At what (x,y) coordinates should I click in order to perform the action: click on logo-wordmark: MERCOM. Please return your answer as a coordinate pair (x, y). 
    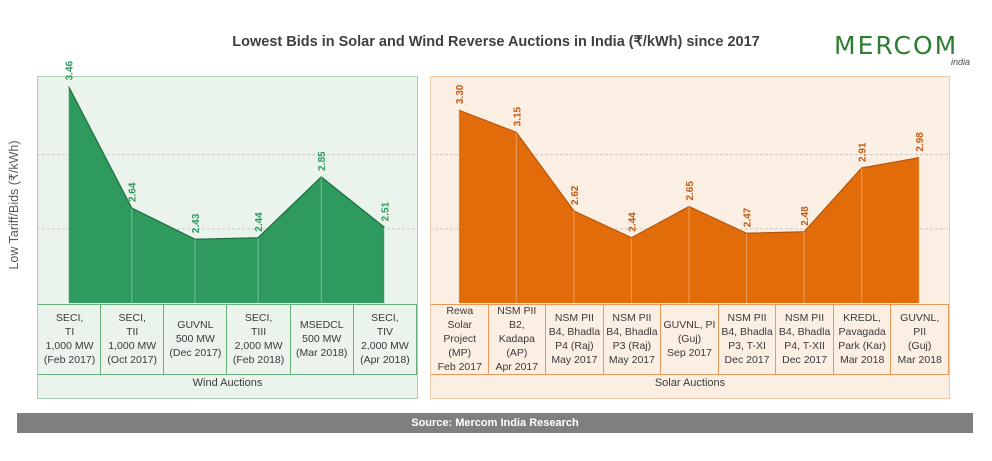
    Looking at the image, I should click on (896, 45).